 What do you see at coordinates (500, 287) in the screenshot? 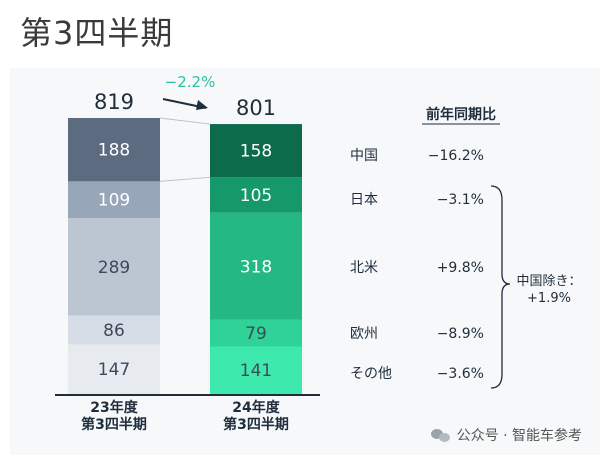
I see `bracket-brace` at bounding box center [500, 287].